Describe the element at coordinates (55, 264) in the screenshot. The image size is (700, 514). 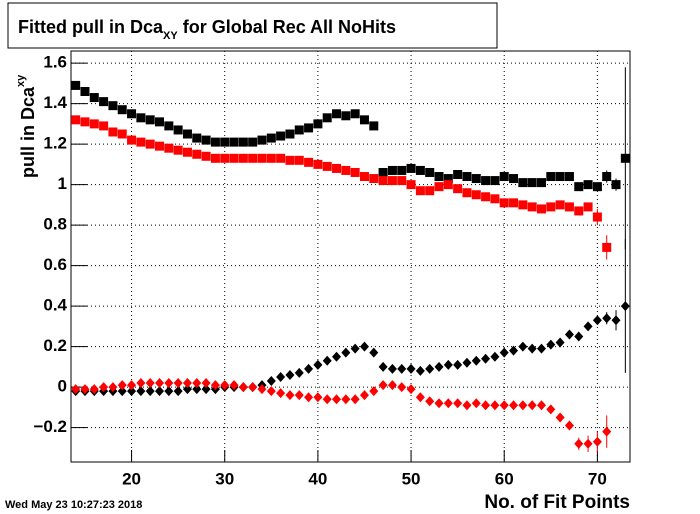
I see `y-tick-label: 0.6` at that location.